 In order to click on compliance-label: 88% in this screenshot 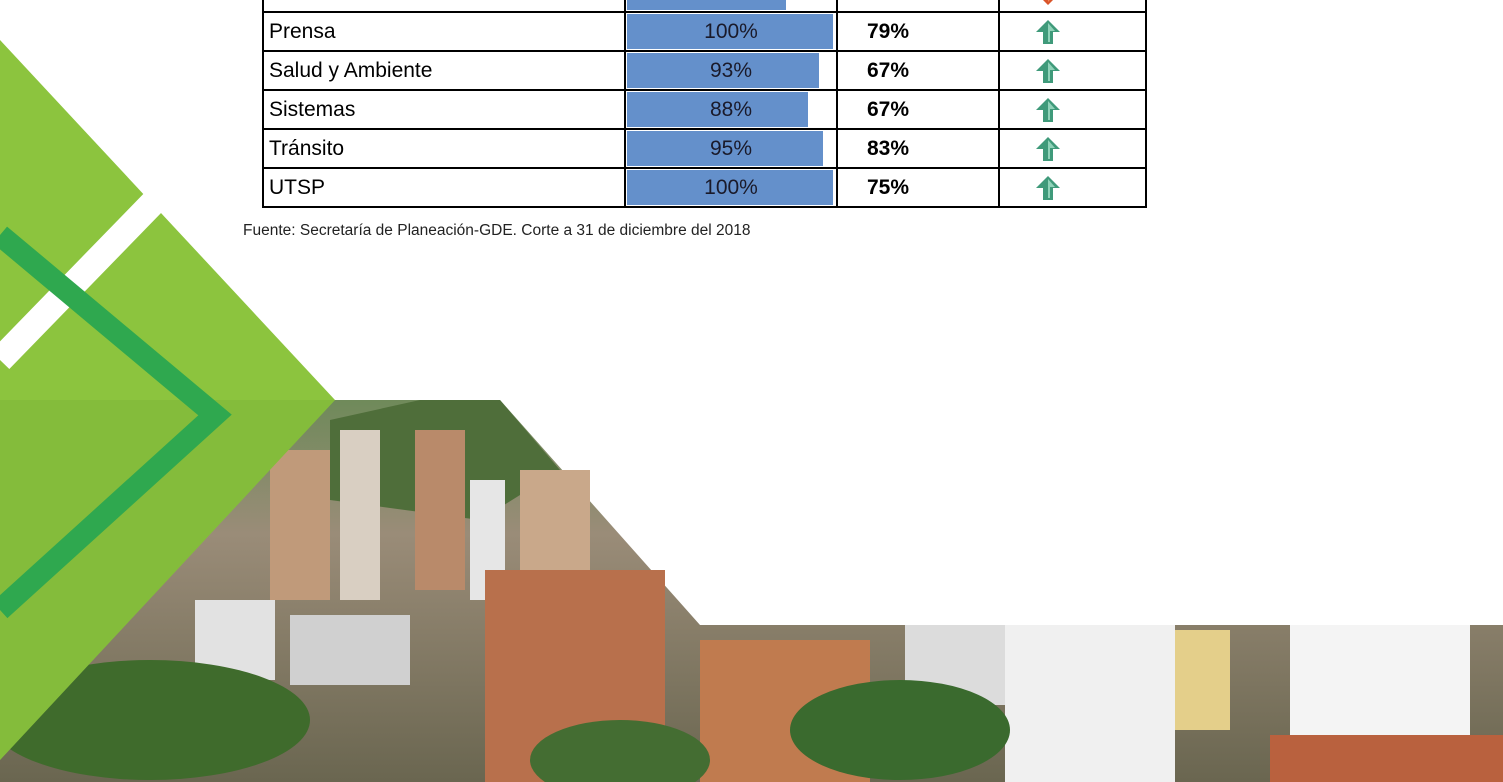, I will do `click(731, 109)`.